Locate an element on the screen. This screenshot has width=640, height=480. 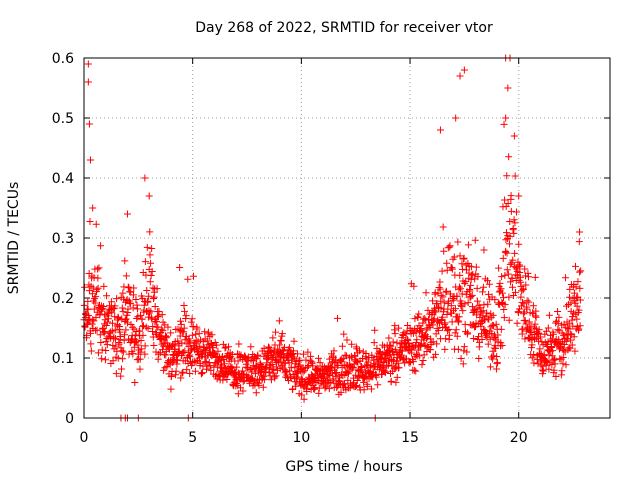
y-tick-label: 0.6 is located at coordinates (63, 59).